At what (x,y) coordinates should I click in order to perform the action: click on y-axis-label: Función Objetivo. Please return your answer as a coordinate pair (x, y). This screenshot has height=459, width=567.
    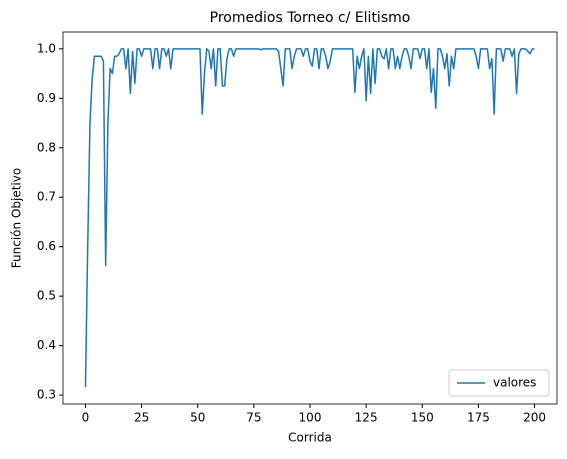
    Looking at the image, I should click on (17, 218).